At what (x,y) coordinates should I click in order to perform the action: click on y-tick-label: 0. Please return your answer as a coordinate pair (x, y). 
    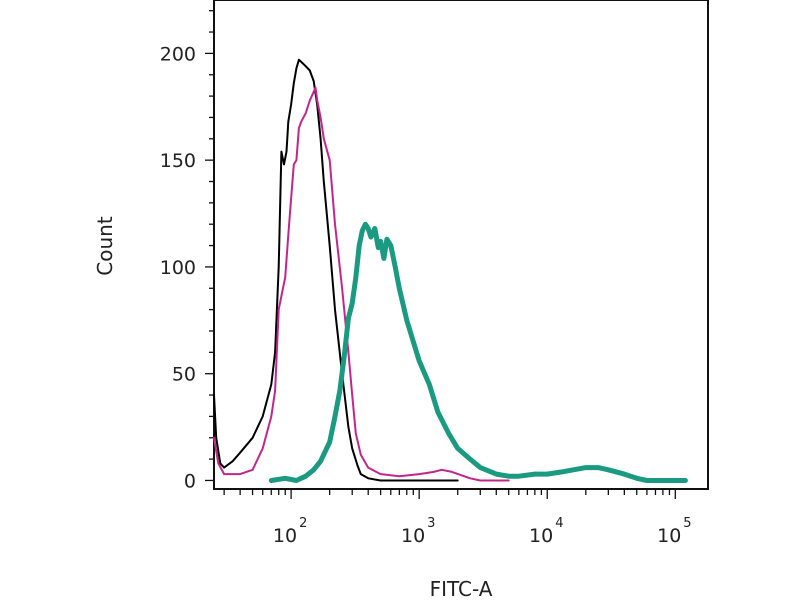
    Looking at the image, I should click on (190, 481).